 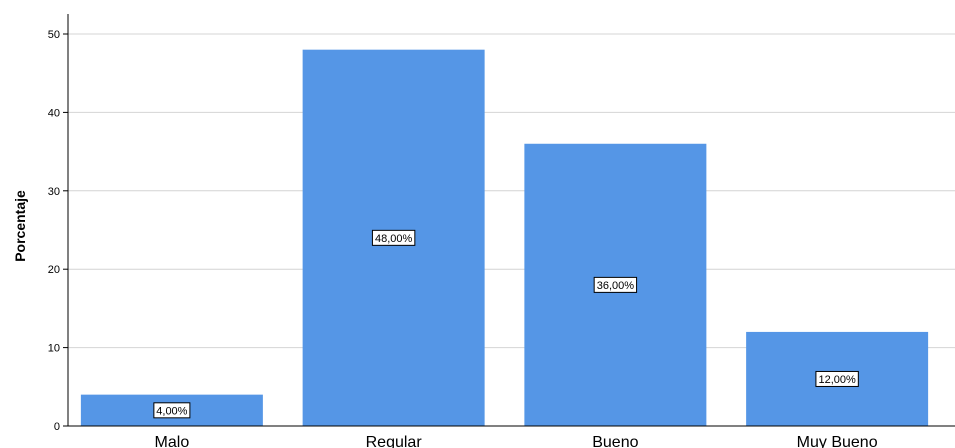 What do you see at coordinates (516, 441) in the screenshot?
I see `x-axis-labels: Malo Regular Bueno Muy Bueno` at bounding box center [516, 441].